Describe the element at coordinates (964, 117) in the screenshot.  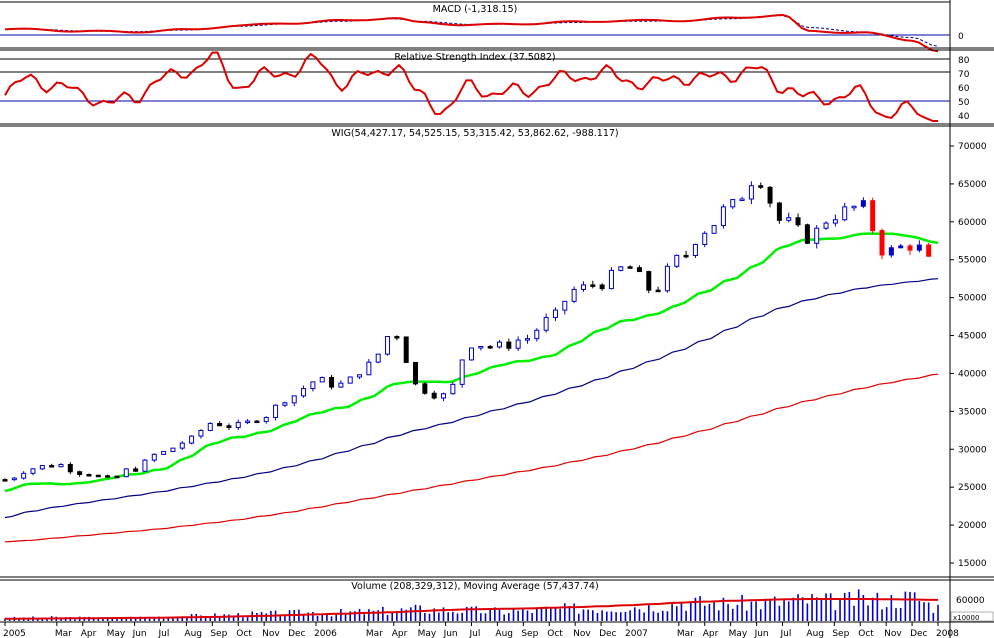
I see `rsi-tick-40: 40` at that location.